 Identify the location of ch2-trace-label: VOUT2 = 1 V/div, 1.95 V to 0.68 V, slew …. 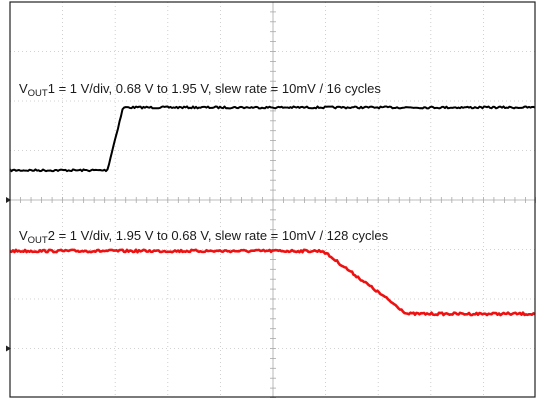
(204, 237).